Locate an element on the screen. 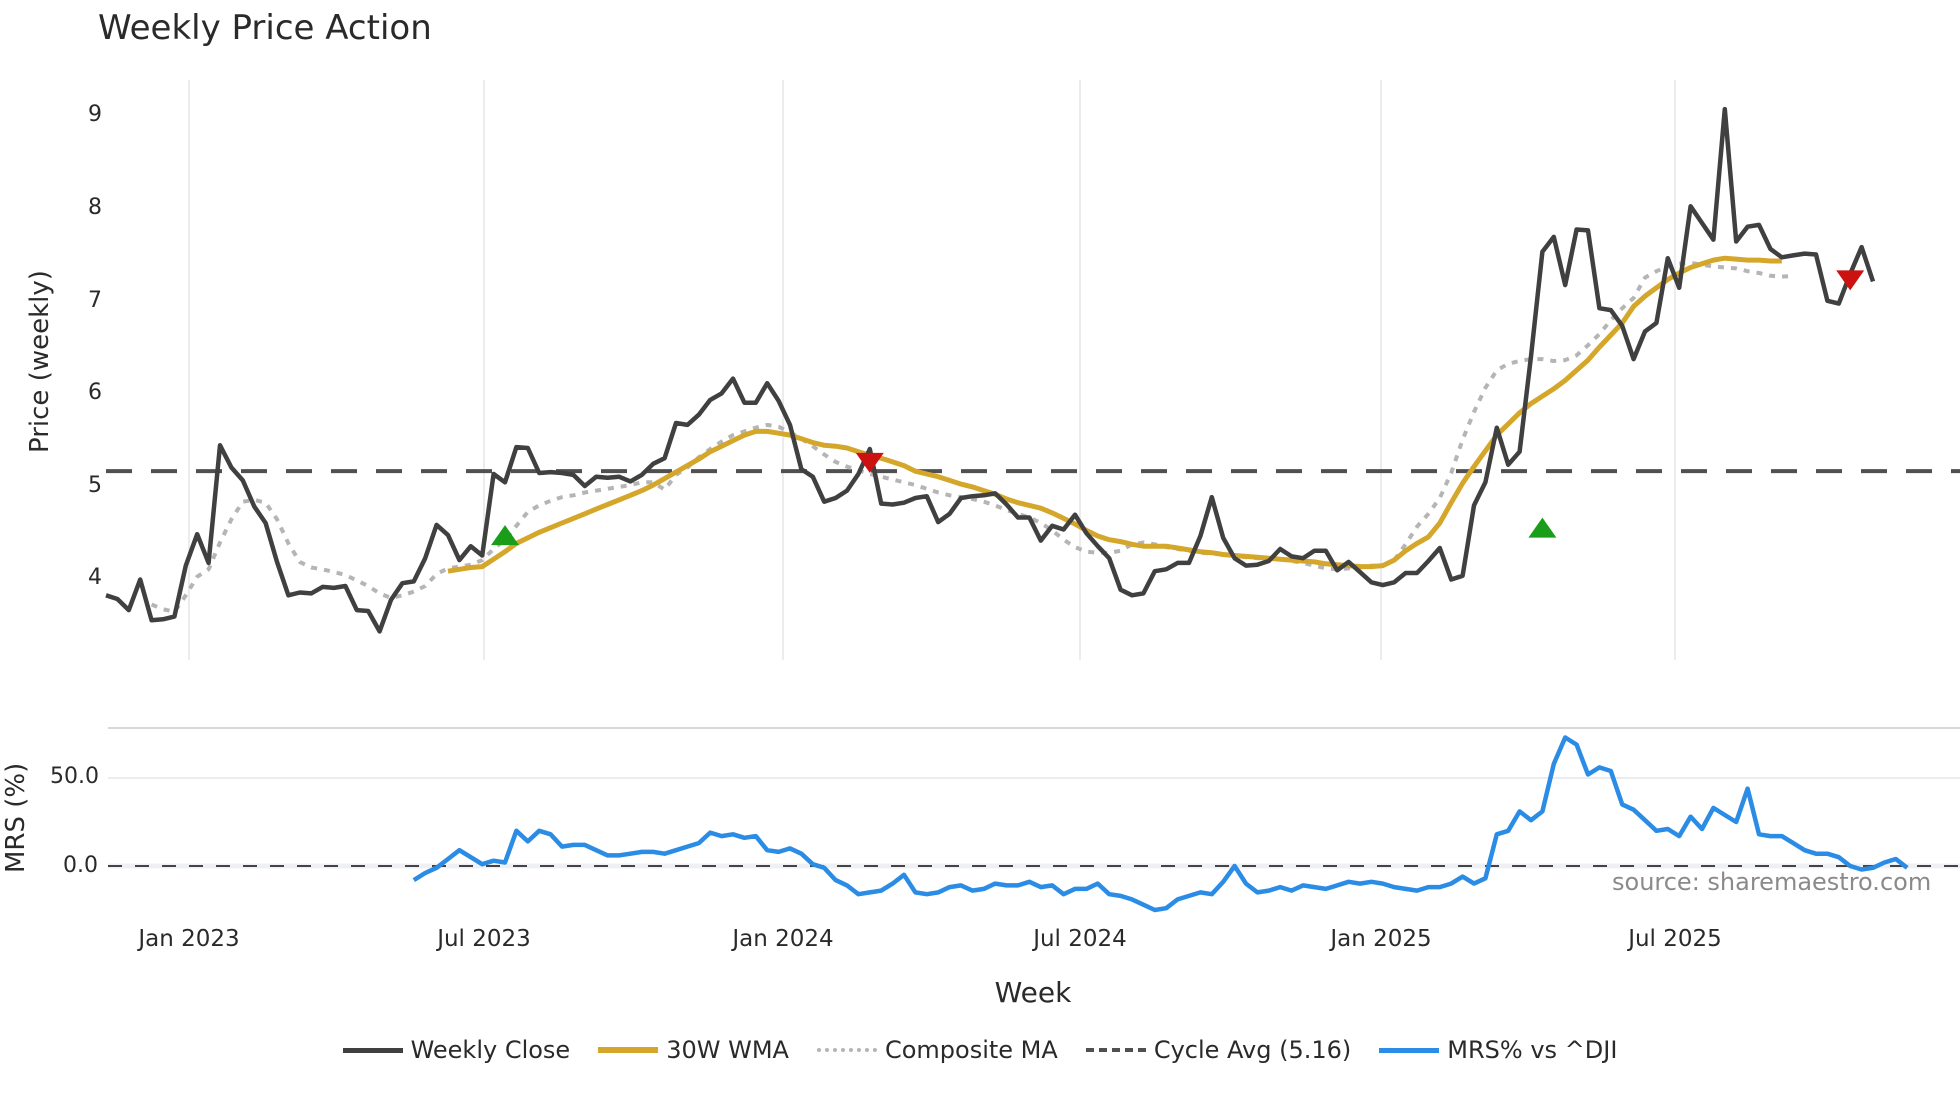 The image size is (1960, 1102). price-tick-7: 7 is located at coordinates (95, 300).